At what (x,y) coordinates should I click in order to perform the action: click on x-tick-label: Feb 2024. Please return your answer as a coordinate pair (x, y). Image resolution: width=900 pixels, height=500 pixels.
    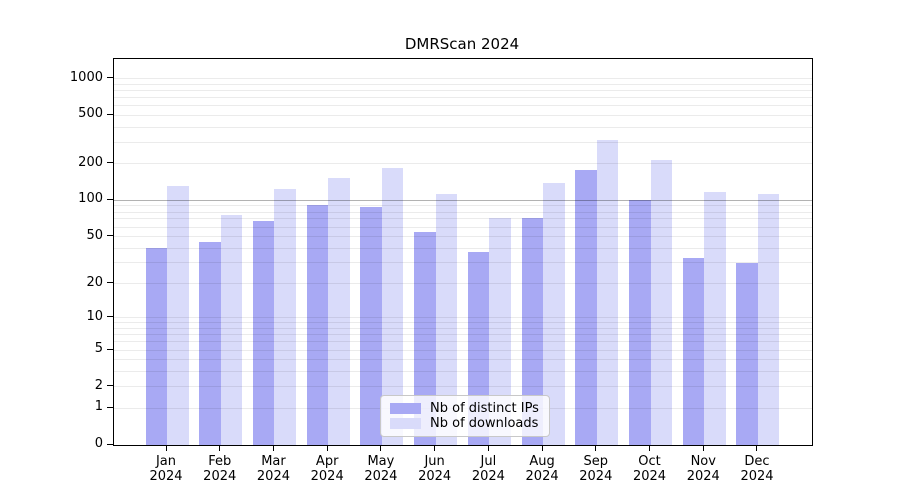
    Looking at the image, I should click on (220, 469).